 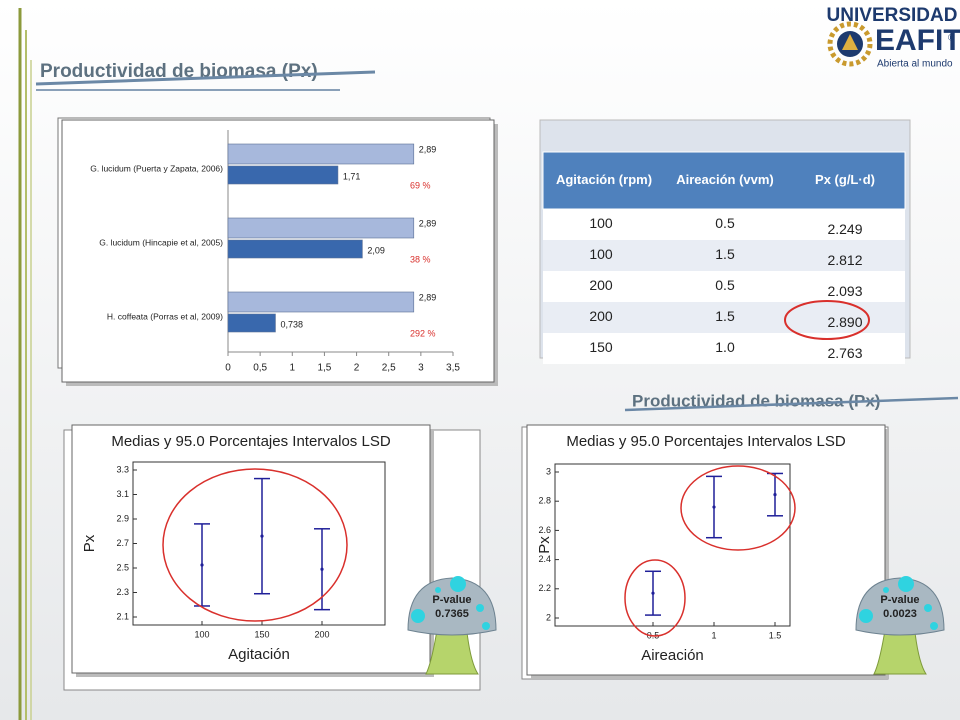 What do you see at coordinates (122, 494) in the screenshot?
I see `y-tick-label: 3.1` at bounding box center [122, 494].